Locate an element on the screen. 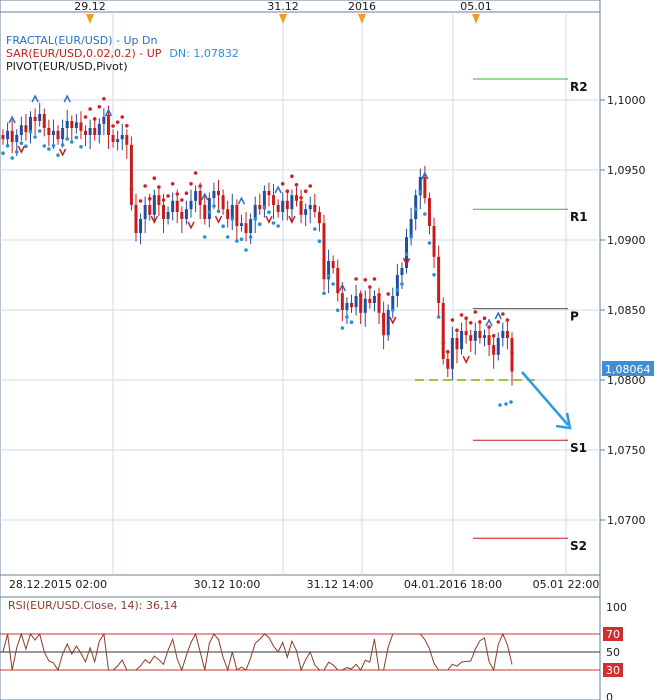  pivot-lines: R2 R1 P S1 S2 is located at coordinates (530, 315).